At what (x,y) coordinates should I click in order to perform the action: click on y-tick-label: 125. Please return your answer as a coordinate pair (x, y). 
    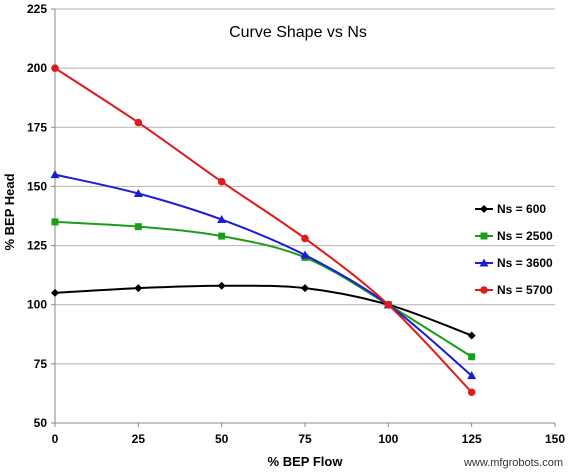
    Looking at the image, I should click on (37, 246).